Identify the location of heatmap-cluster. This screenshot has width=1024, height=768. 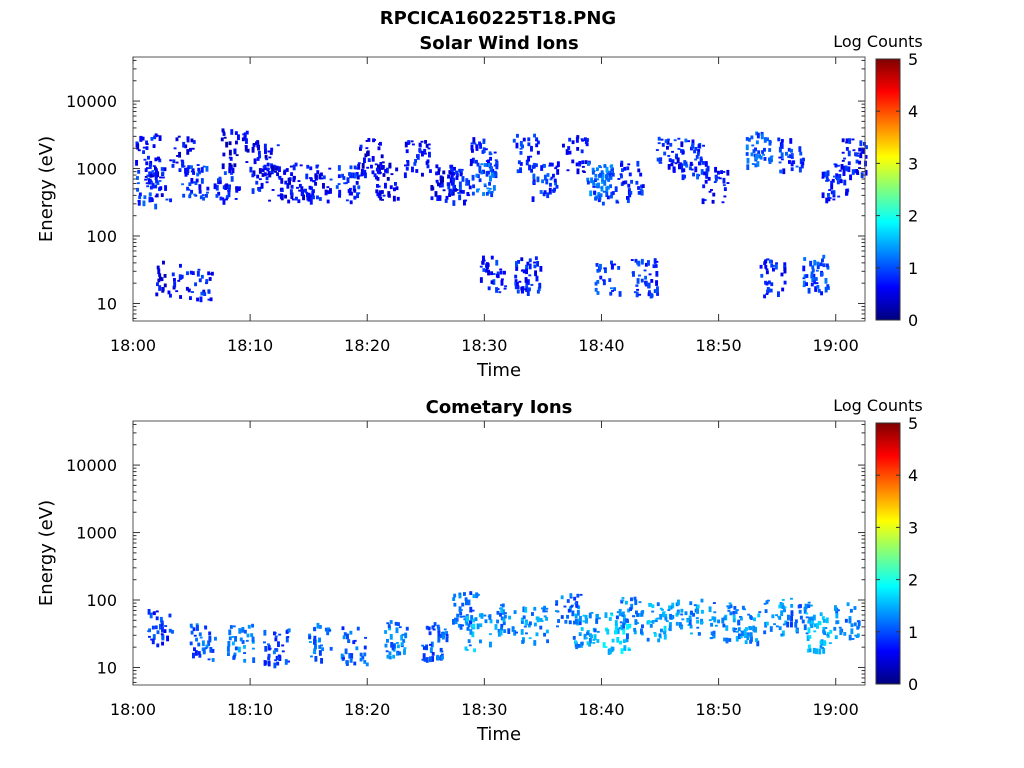
(747, 626).